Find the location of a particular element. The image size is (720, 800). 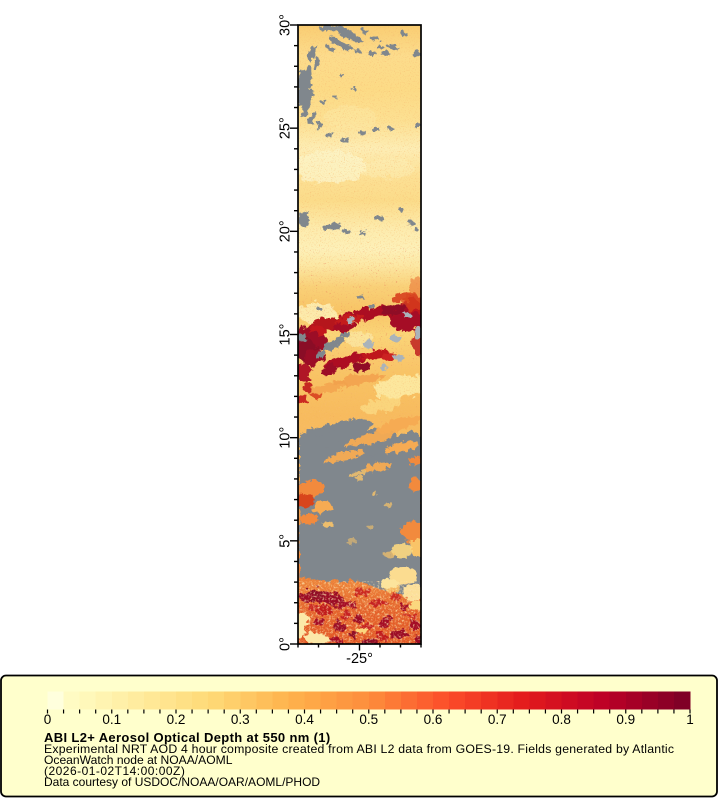

svg-text: 1 is located at coordinates (690, 719).